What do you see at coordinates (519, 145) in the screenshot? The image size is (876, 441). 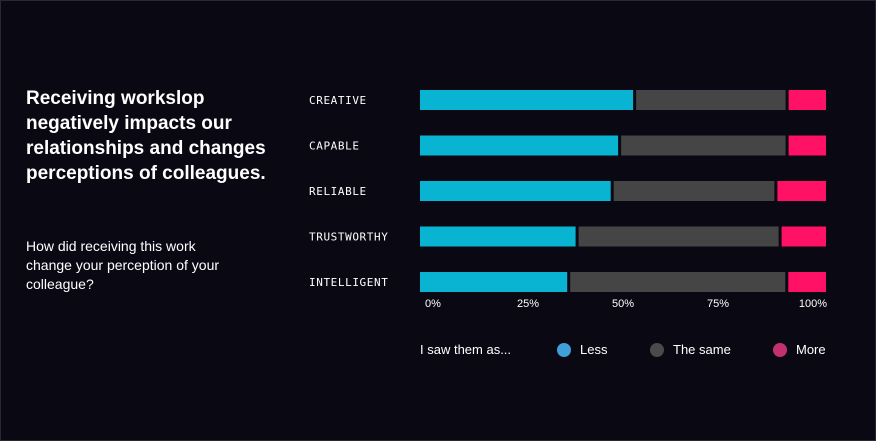 I see `bar-less-capable` at bounding box center [519, 145].